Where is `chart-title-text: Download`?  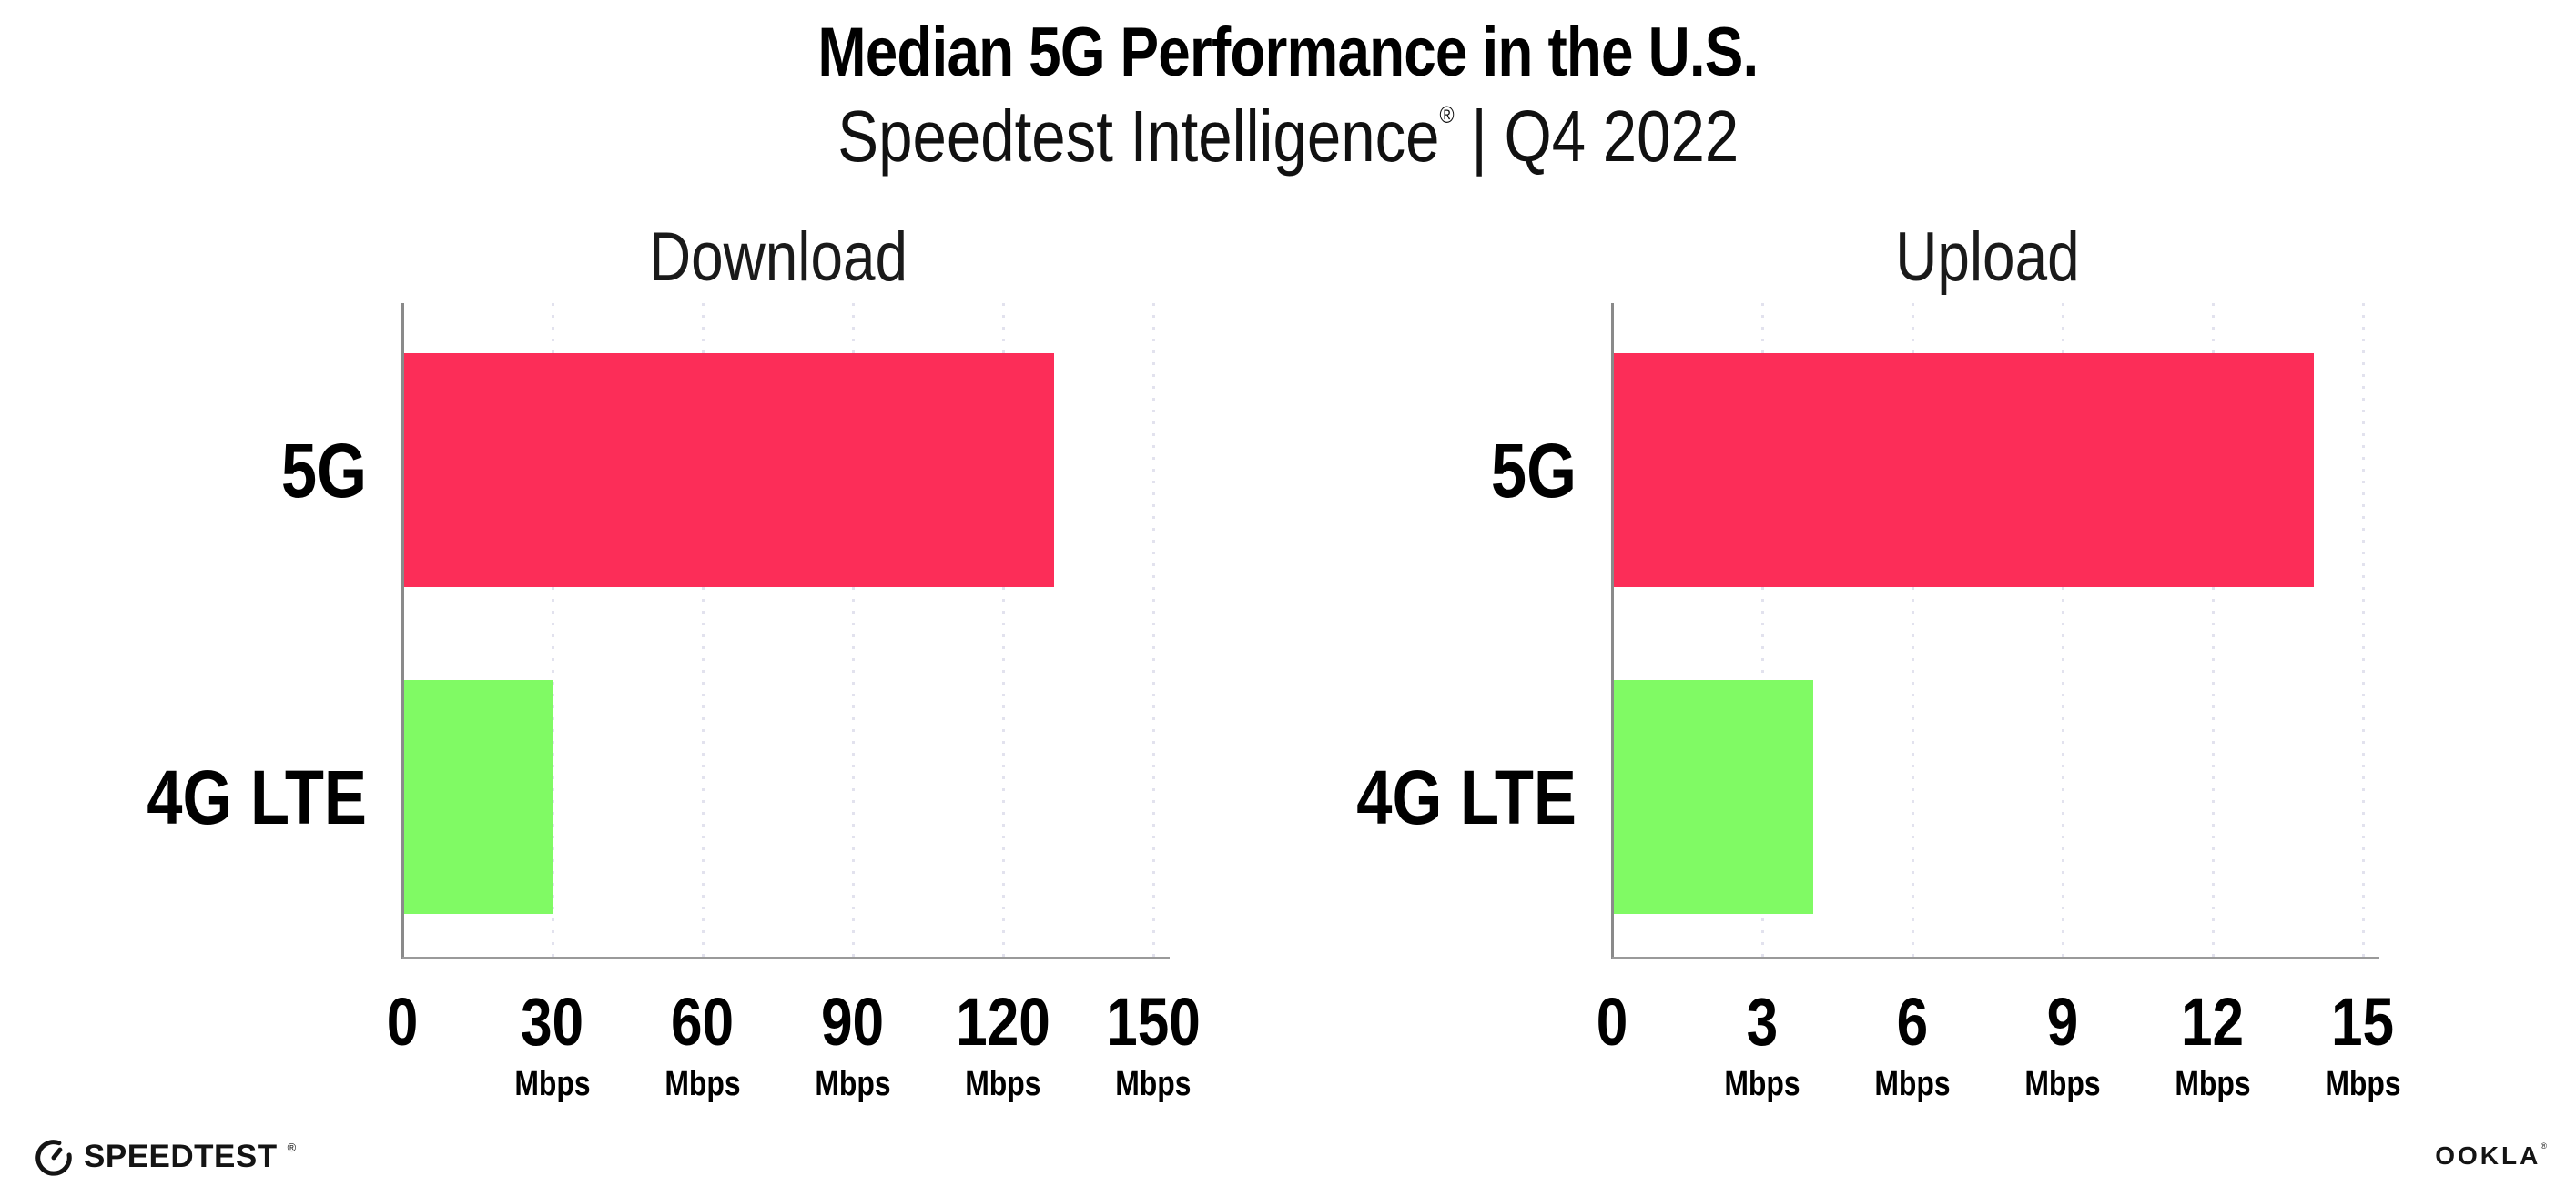 chart-title-text: Download is located at coordinates (778, 257).